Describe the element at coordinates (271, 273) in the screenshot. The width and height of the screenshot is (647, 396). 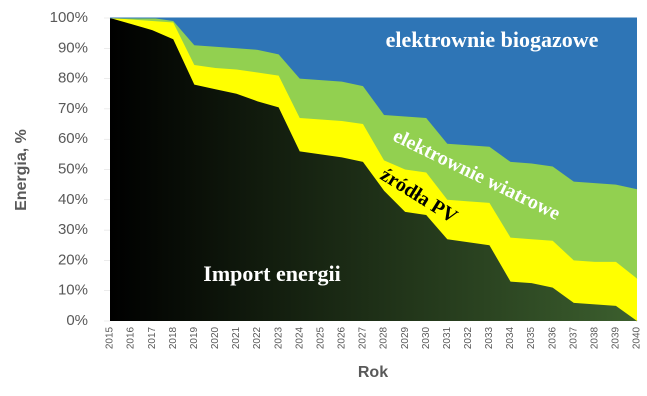
I see `legend-label: Import energii` at that location.